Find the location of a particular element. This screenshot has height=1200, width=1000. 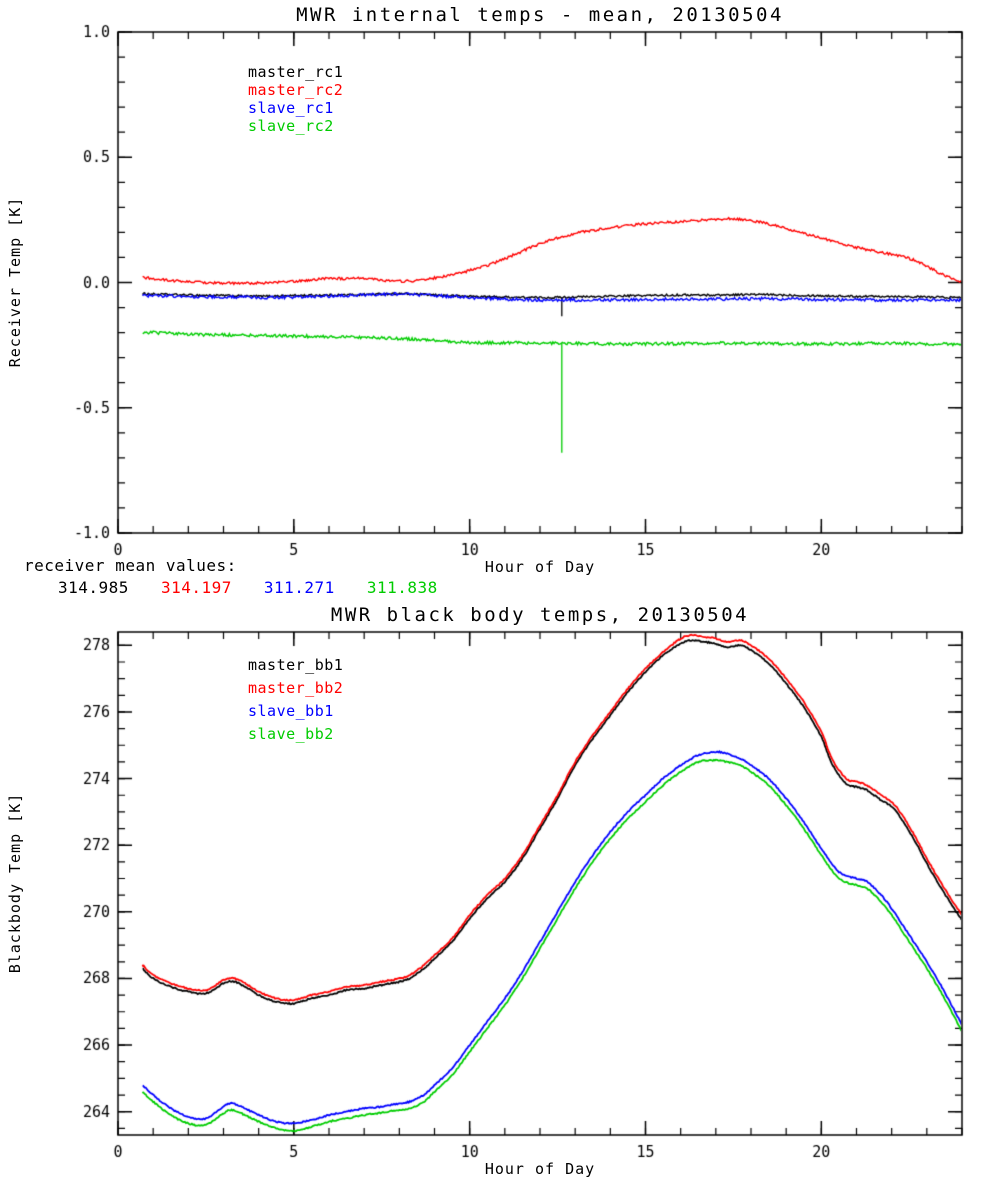

legend-item-master-rc1: master_rc1 is located at coordinates (296, 72).